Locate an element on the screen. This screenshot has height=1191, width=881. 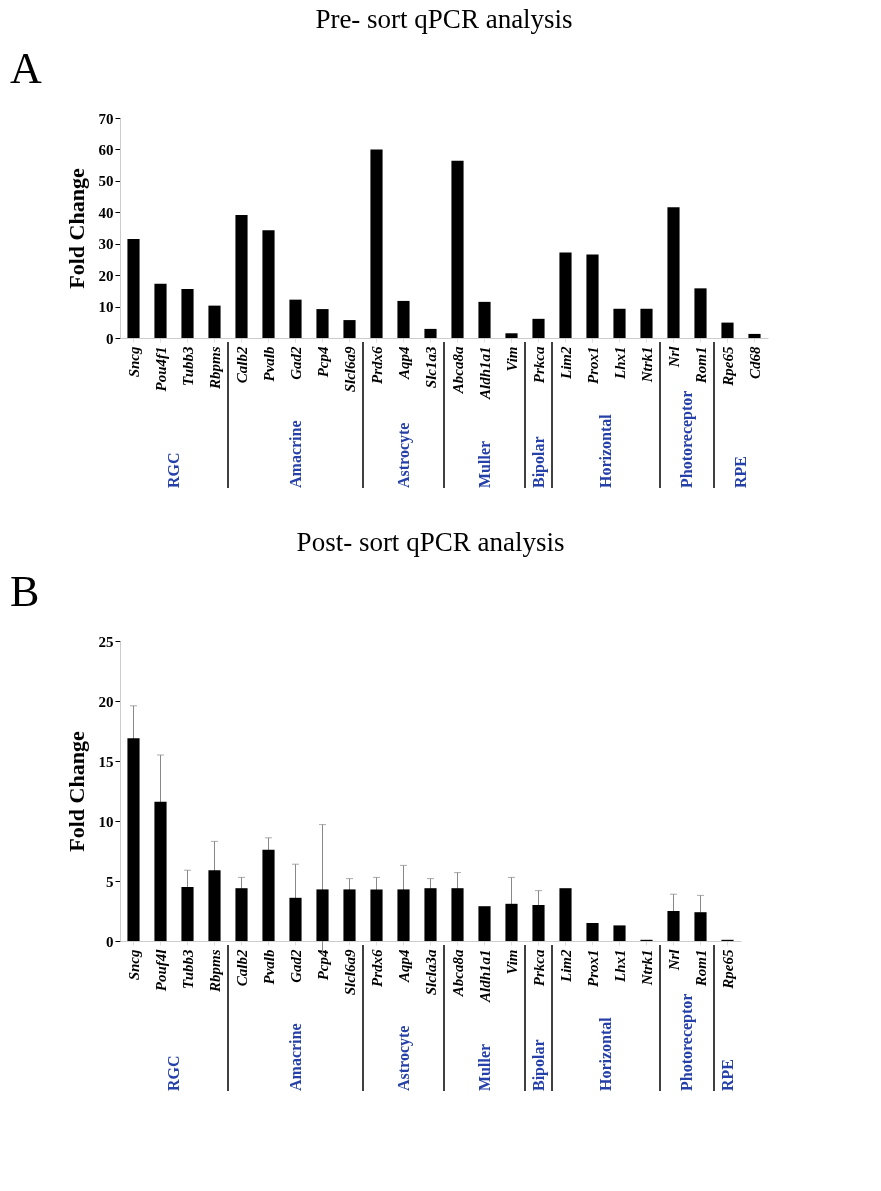
y-tick-label: 15 is located at coordinates (106, 761).